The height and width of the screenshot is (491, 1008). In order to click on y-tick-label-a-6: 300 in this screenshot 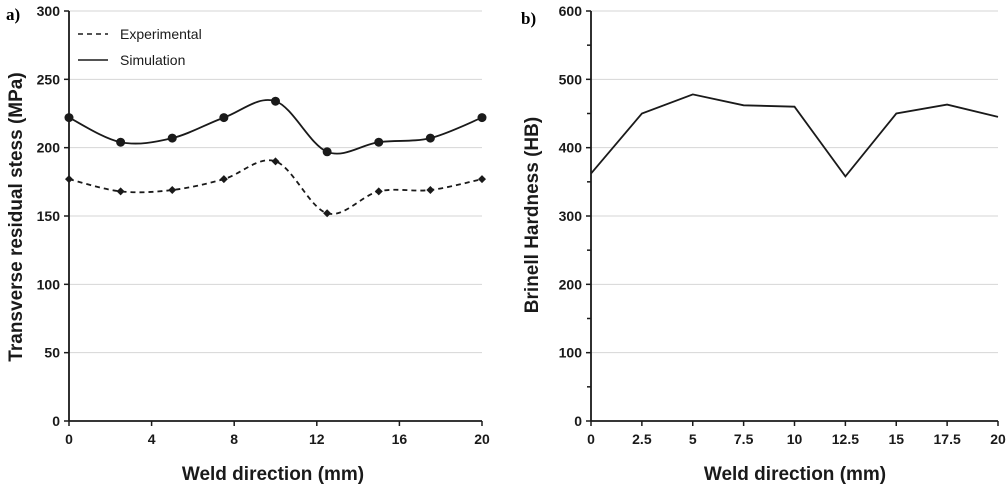, I will do `click(49, 11)`.